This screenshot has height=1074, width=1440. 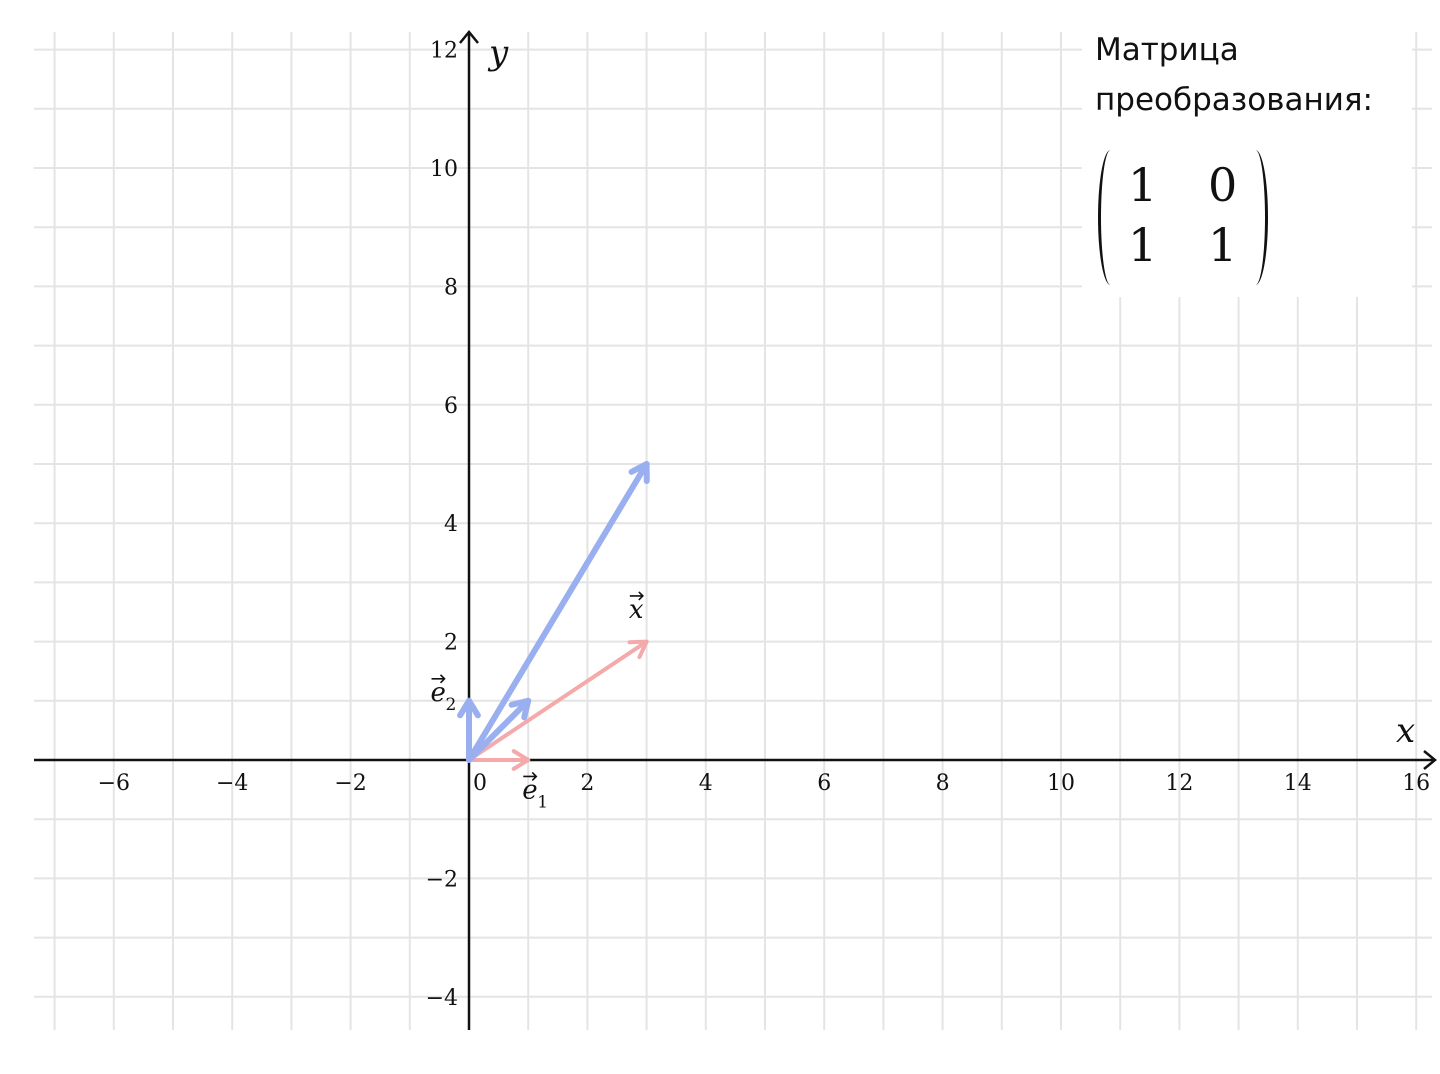 I want to click on x-tick-label: 8, so click(x=943, y=783).